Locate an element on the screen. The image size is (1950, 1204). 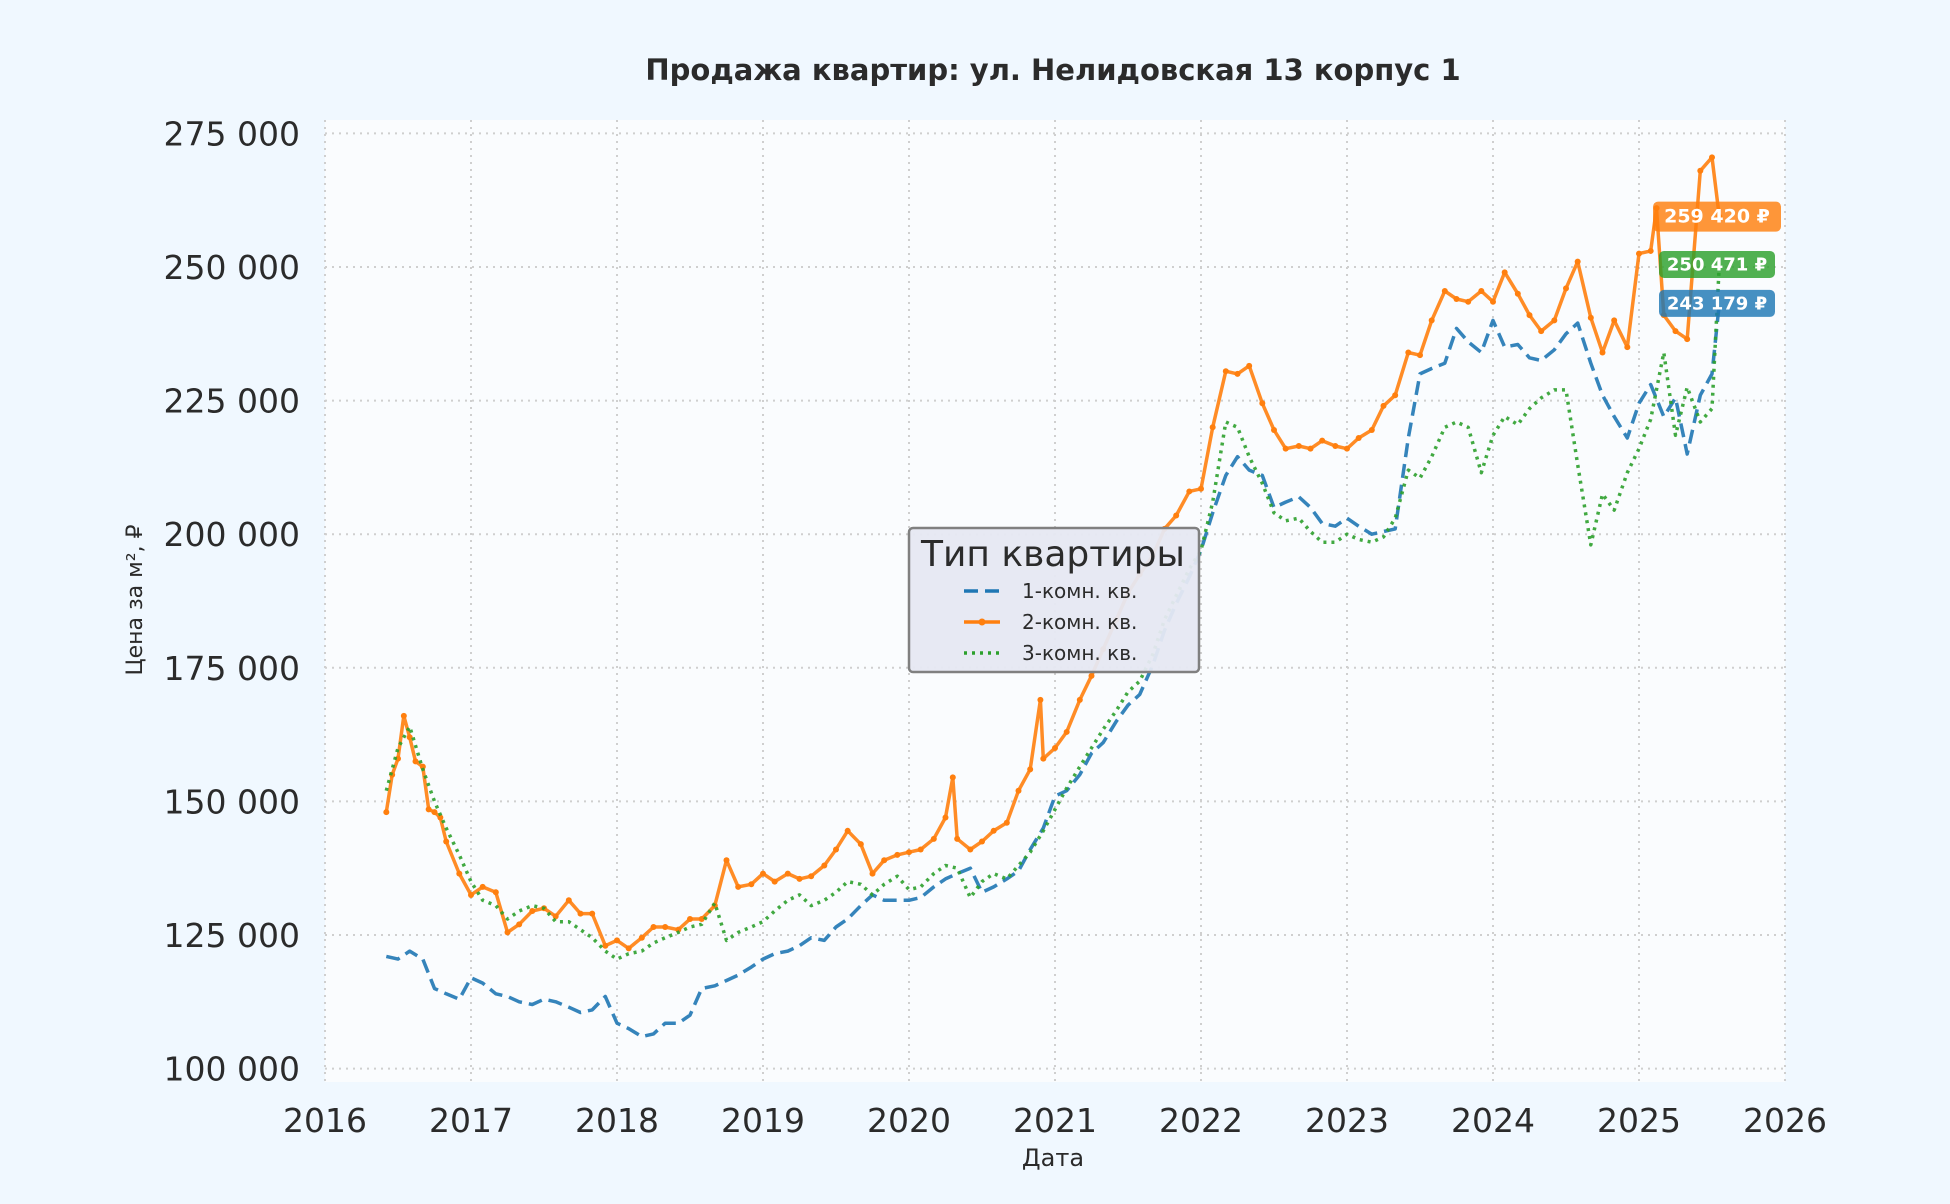
legend-title: Тип квартиры is located at coordinates (1052, 554).